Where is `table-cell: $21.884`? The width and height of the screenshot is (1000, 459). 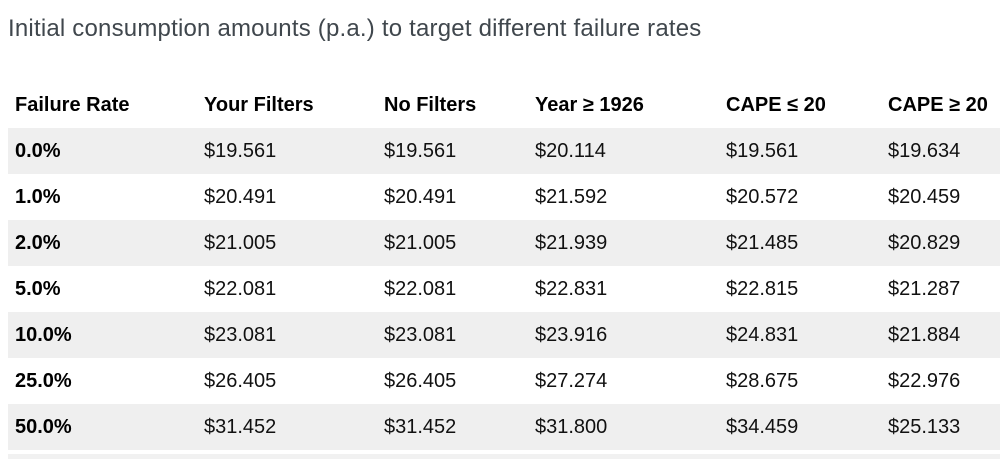 table-cell: $21.884 is located at coordinates (924, 334).